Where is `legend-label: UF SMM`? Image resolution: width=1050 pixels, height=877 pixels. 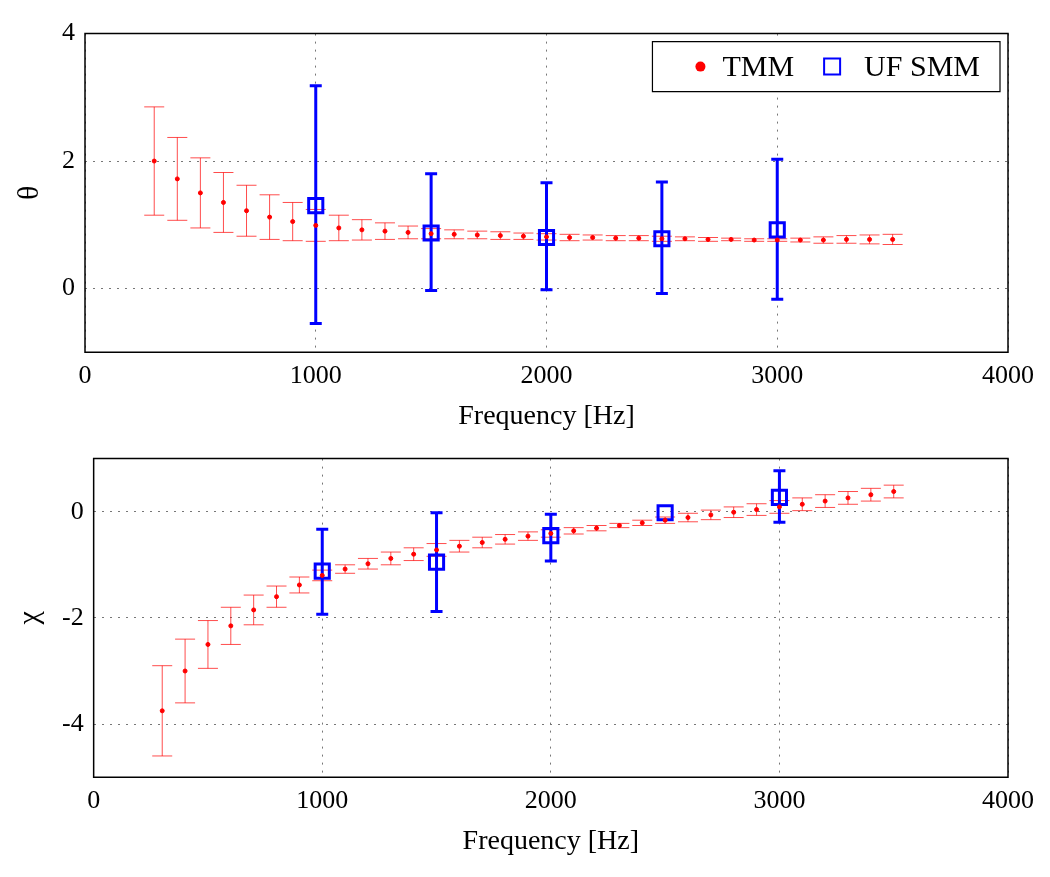
legend-label: UF SMM is located at coordinates (922, 66).